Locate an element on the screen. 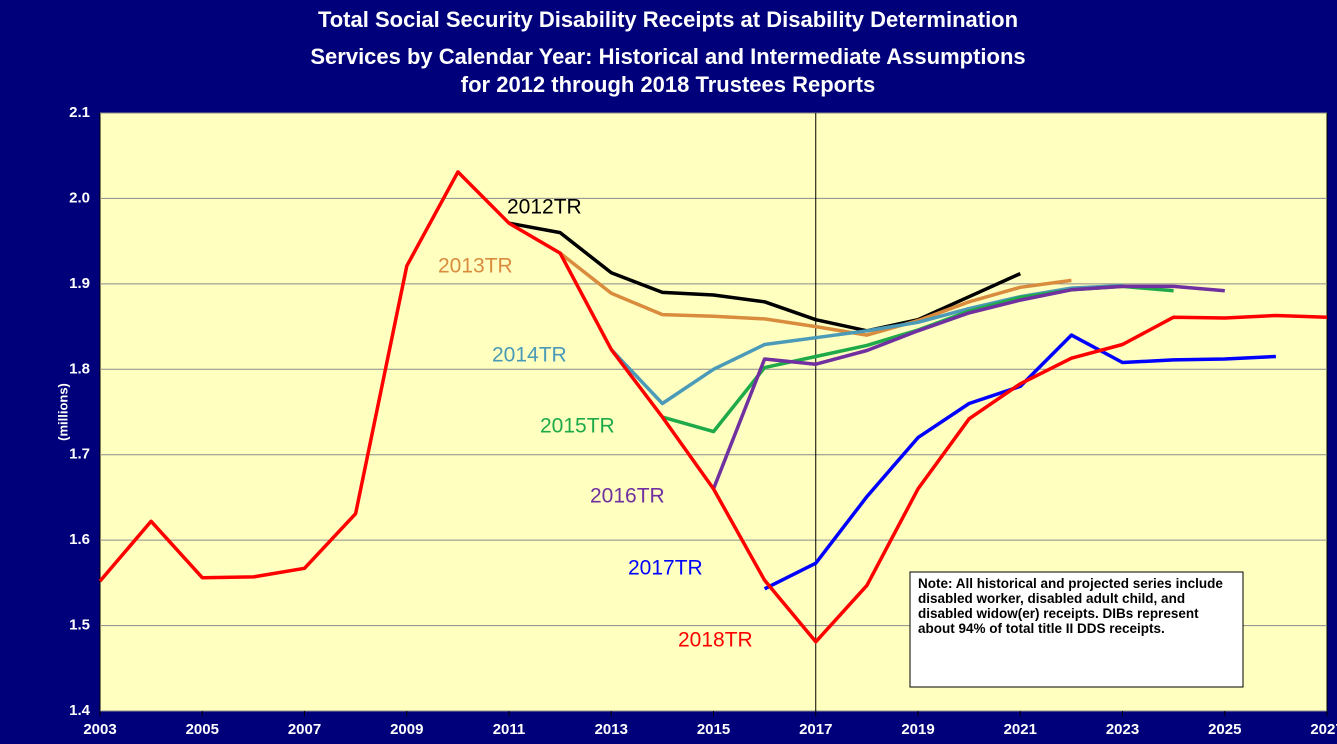 This screenshot has width=1337, height=744. x-tick-label: 2021 is located at coordinates (1020, 729).